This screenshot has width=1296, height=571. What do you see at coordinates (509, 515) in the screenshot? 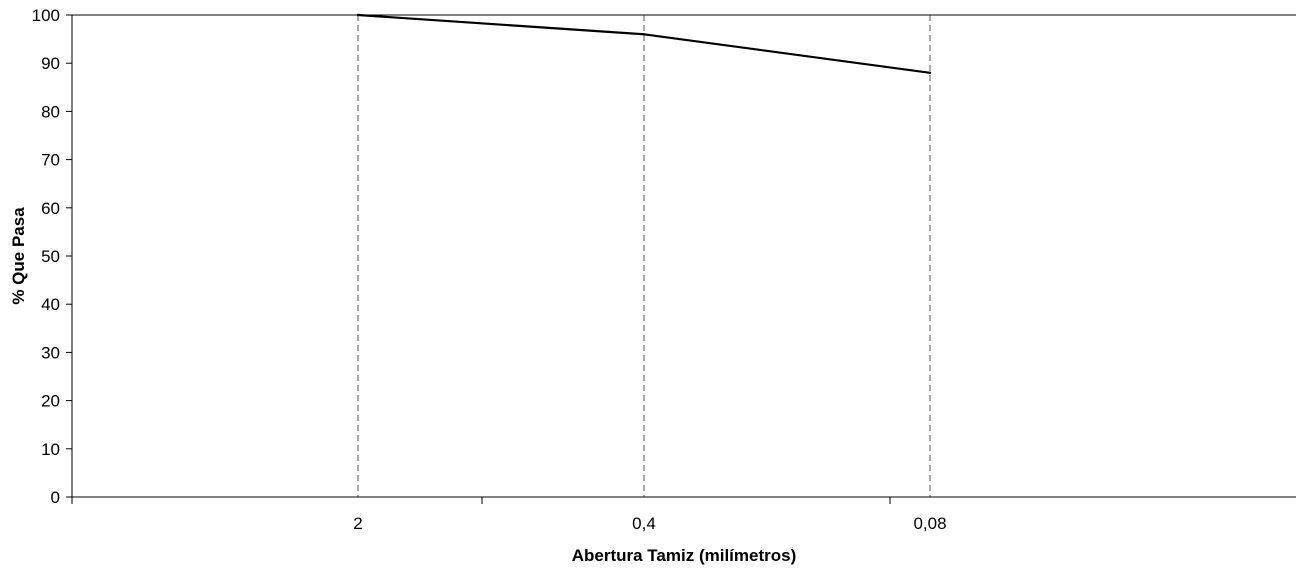
I see `x-axis-ticks: 2 0,4 0,08` at bounding box center [509, 515].